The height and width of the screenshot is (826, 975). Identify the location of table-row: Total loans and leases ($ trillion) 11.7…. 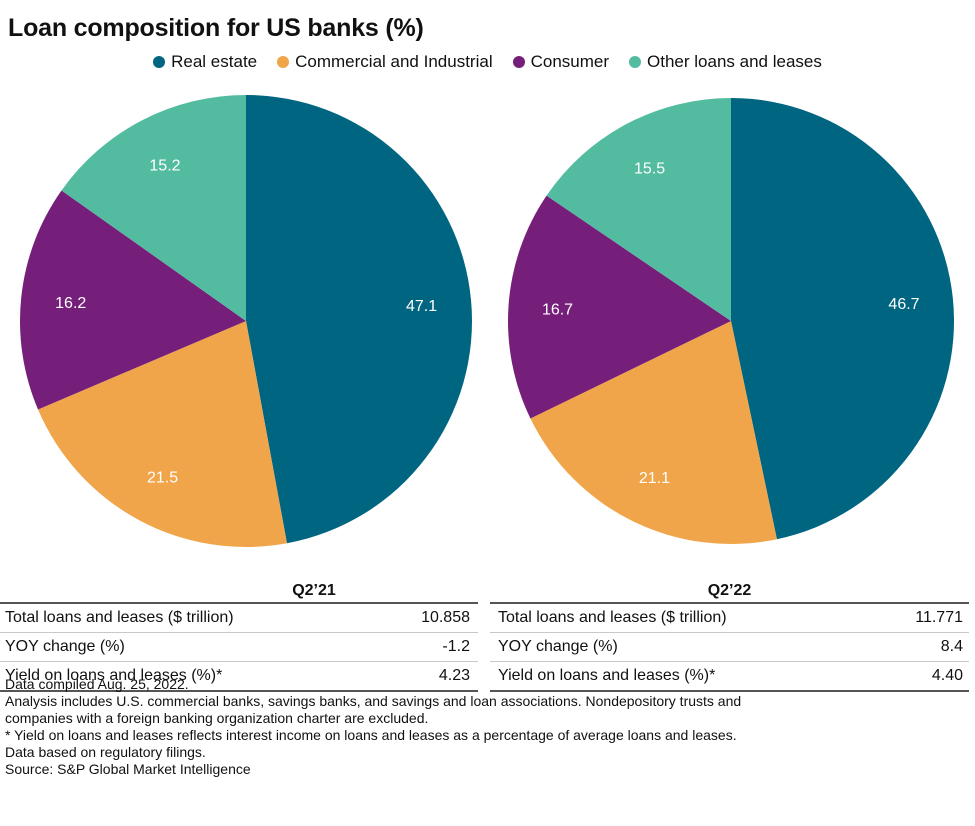
(729, 618).